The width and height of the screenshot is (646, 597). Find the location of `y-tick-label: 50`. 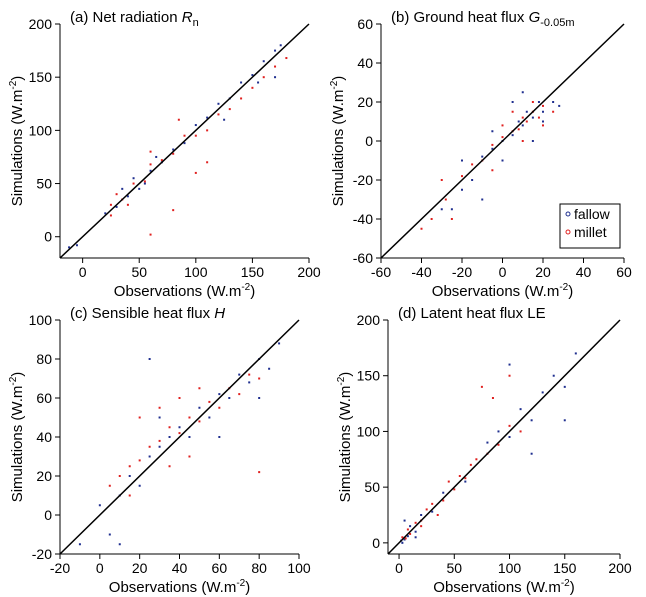

y-tick-label: 50 is located at coordinates (44, 184).